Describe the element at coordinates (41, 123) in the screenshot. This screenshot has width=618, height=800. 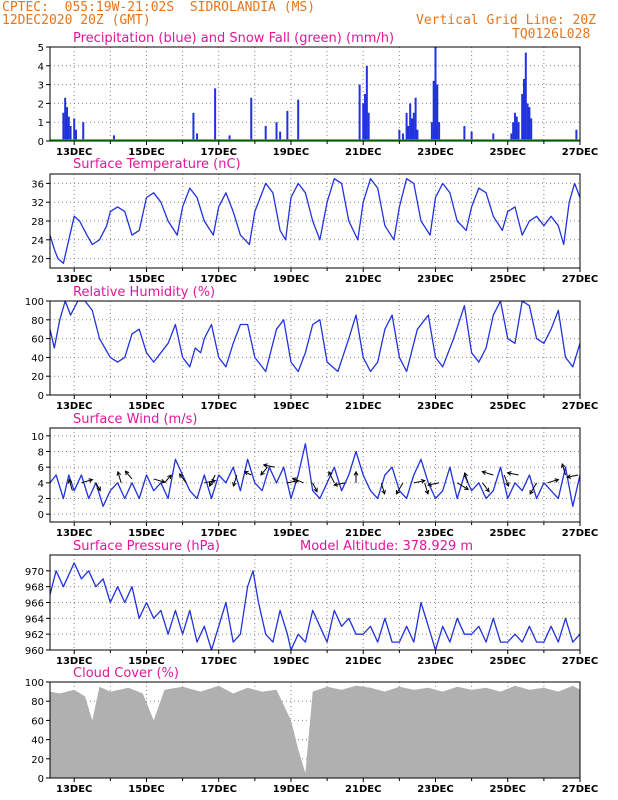
I see `y-tick-label: 1` at that location.